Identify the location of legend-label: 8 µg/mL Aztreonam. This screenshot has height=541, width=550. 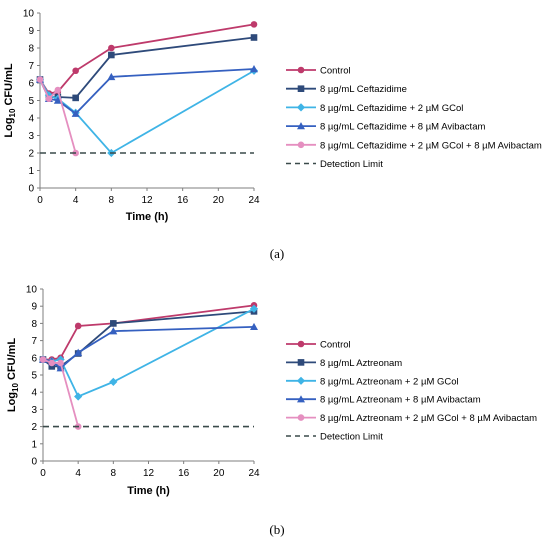
(361, 363).